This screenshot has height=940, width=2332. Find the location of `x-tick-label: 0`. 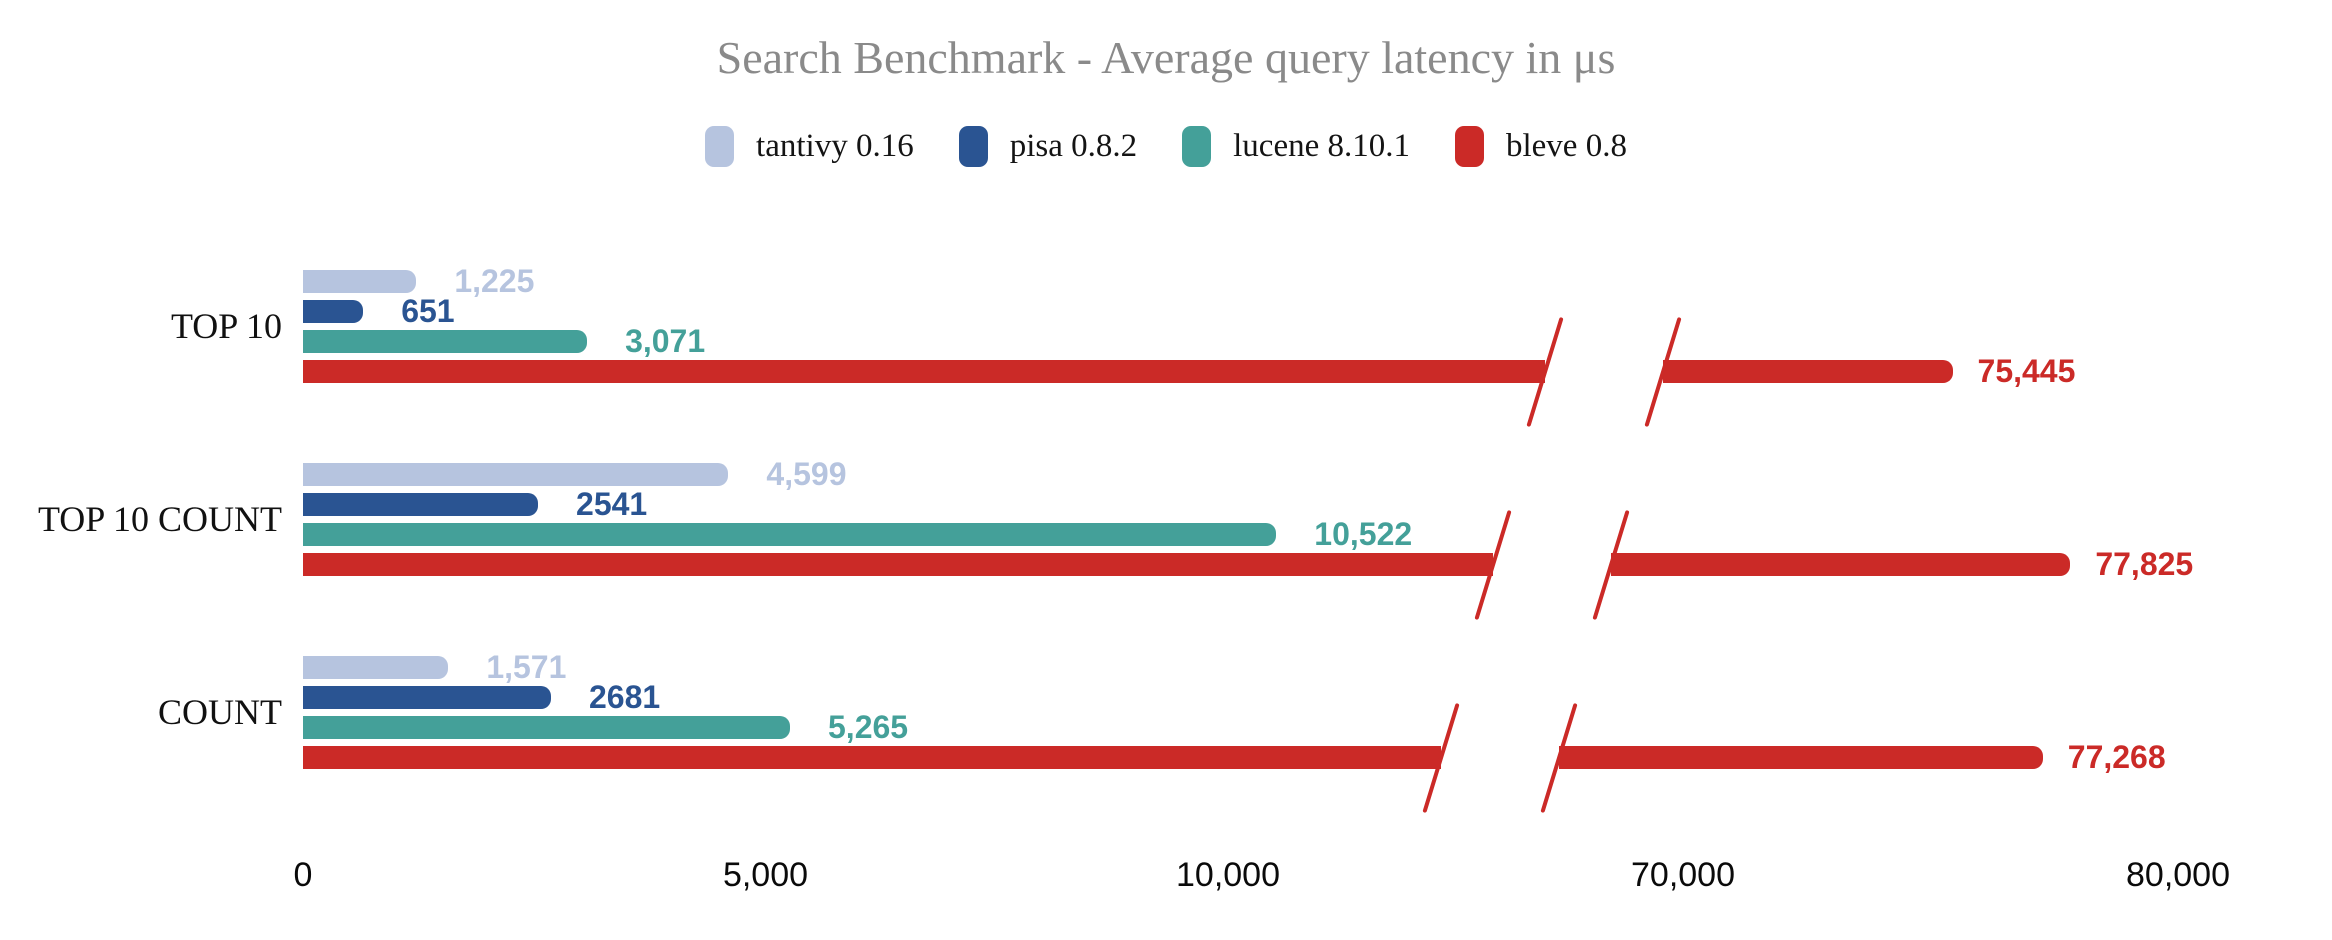

x-tick-label: 0 is located at coordinates (303, 875).